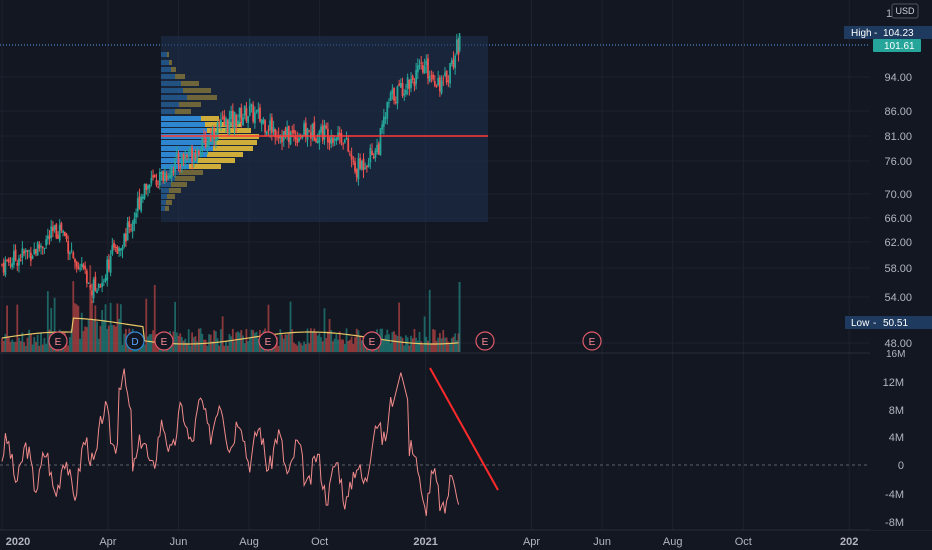 Image resolution: width=932 pixels, height=550 pixels. What do you see at coordinates (592, 341) in the screenshot?
I see `event-marker-earnings-future: E` at bounding box center [592, 341].